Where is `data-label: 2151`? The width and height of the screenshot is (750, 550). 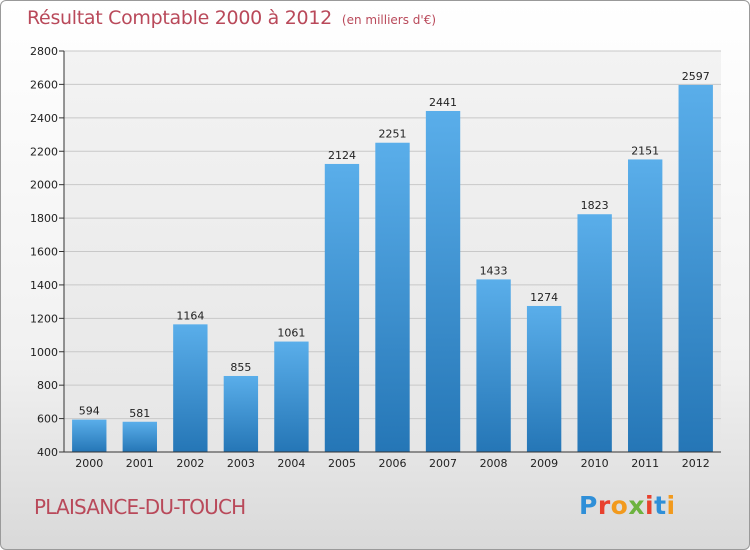 data-label: 2151 is located at coordinates (645, 150).